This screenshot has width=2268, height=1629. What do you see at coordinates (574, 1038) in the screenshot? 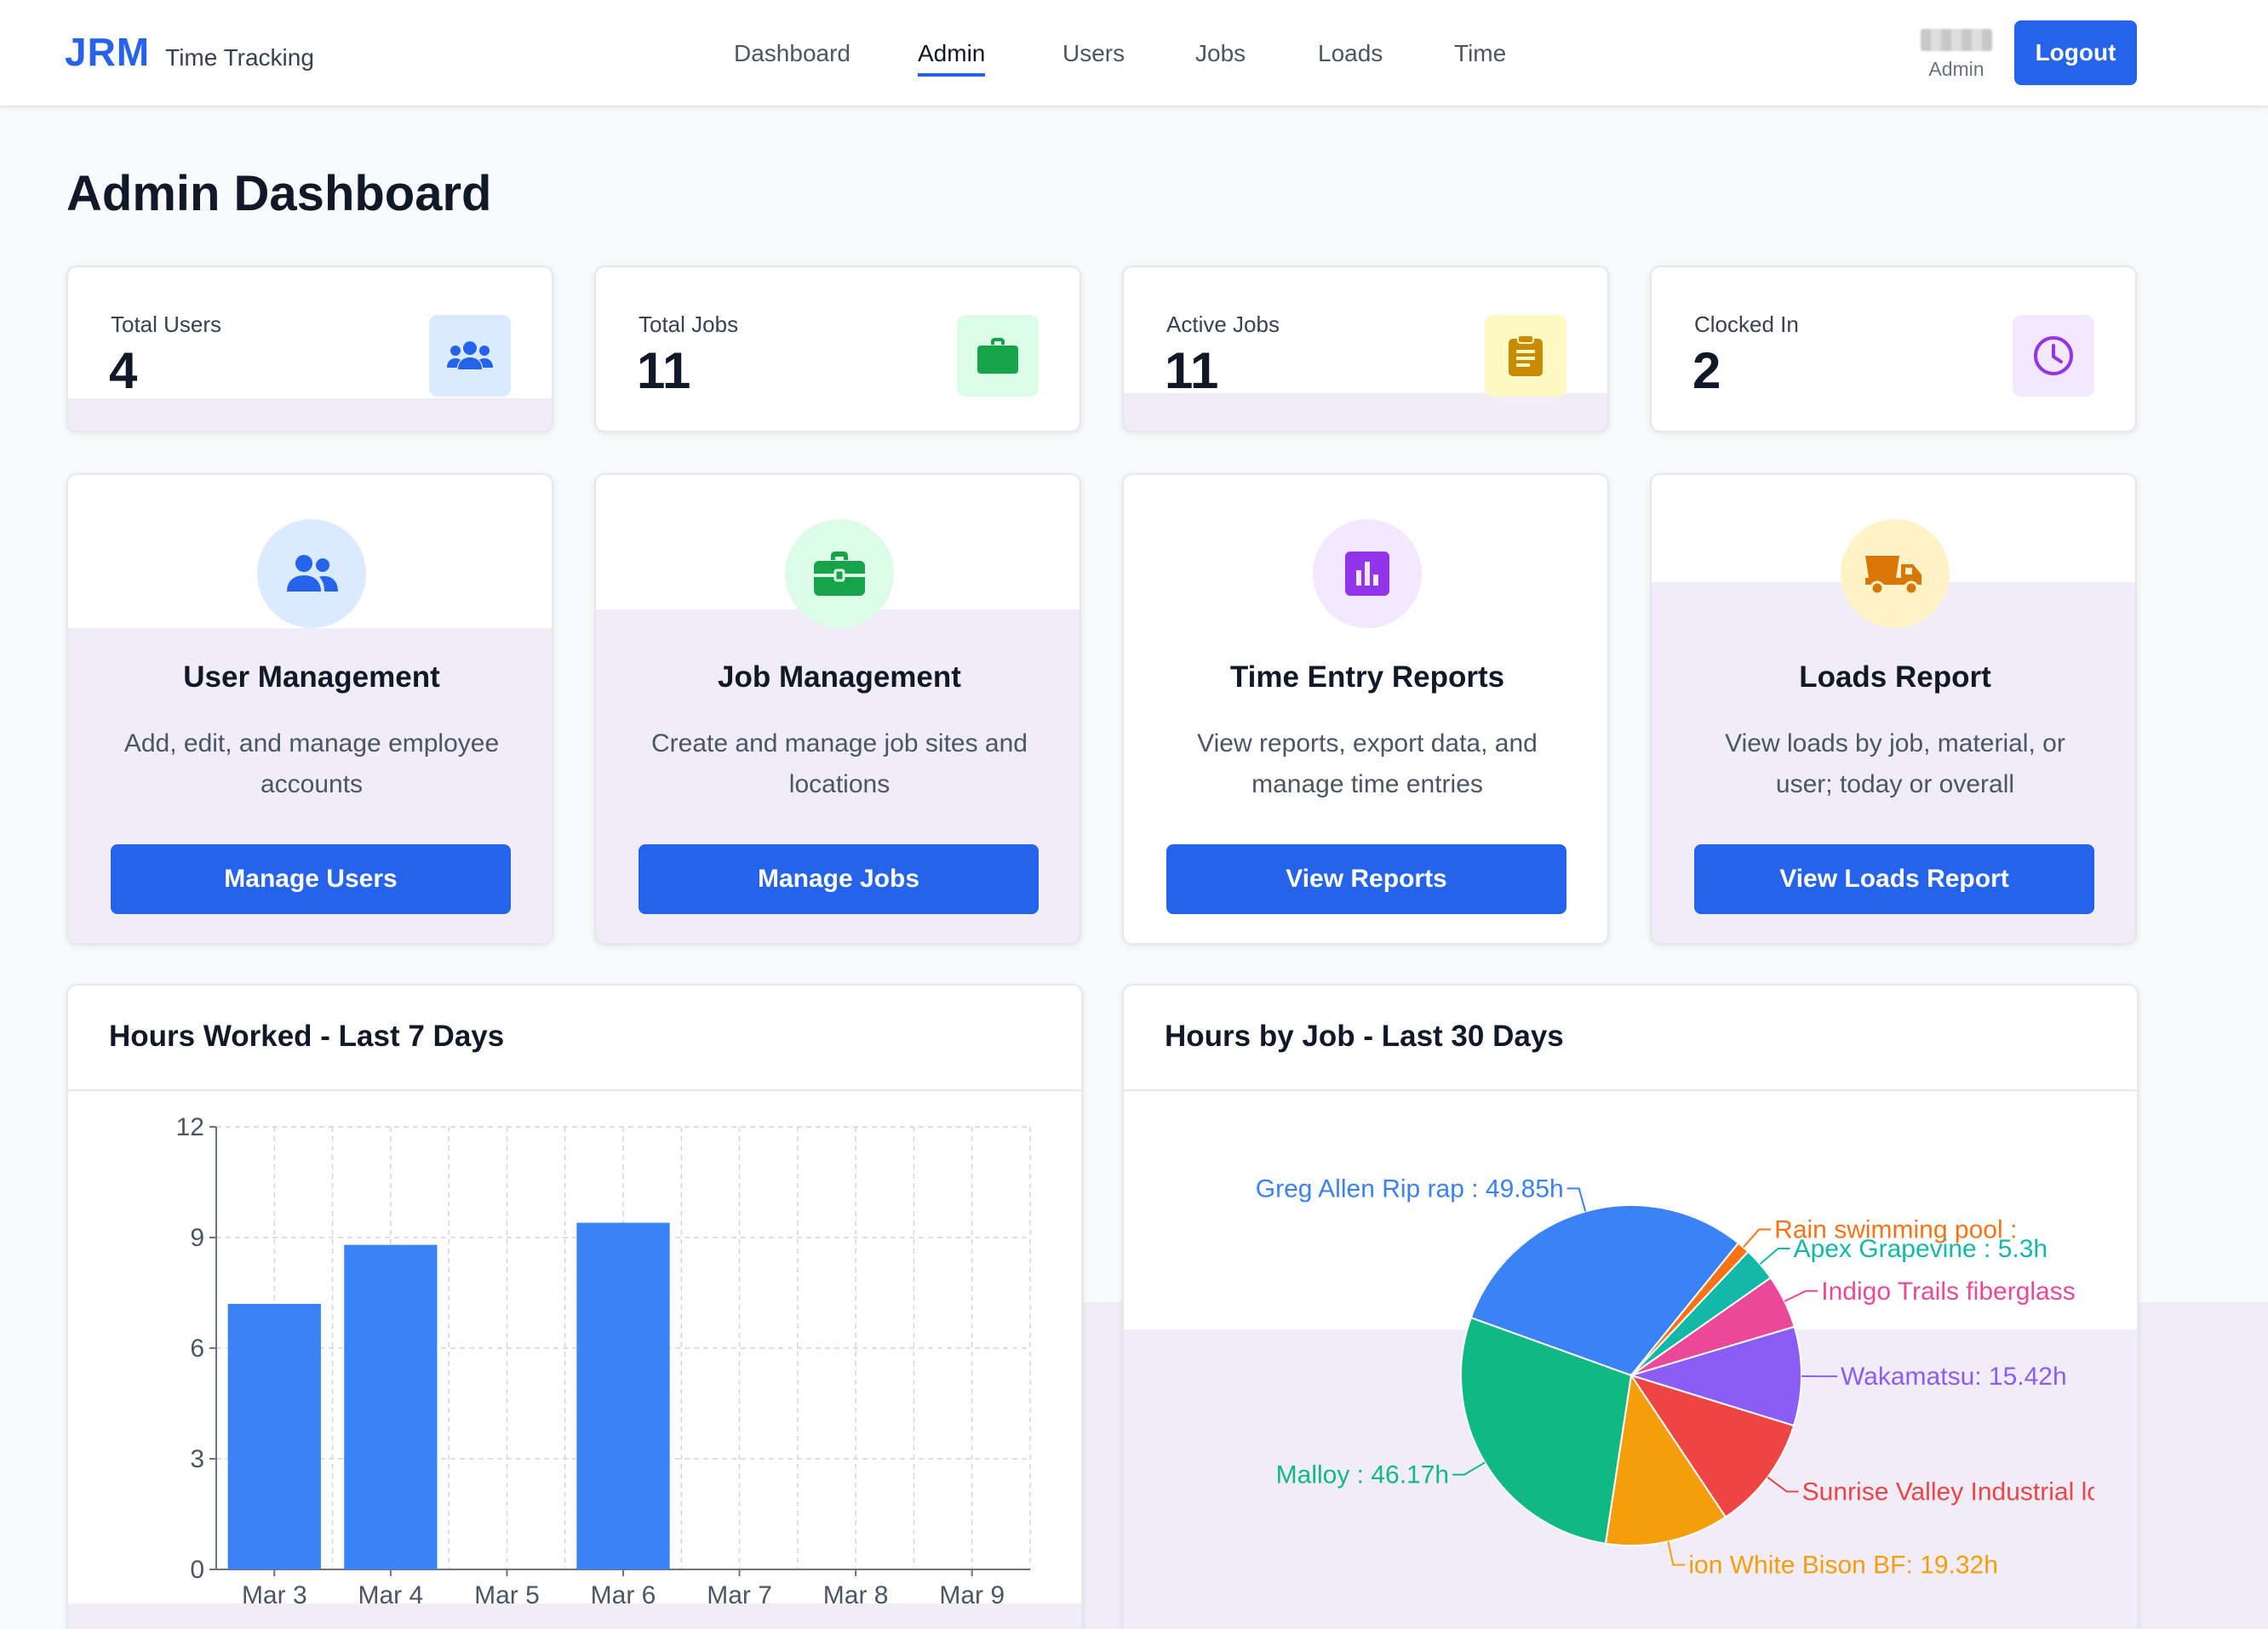
I see `chart-header: Hours Worked - Last 7 Days` at bounding box center [574, 1038].